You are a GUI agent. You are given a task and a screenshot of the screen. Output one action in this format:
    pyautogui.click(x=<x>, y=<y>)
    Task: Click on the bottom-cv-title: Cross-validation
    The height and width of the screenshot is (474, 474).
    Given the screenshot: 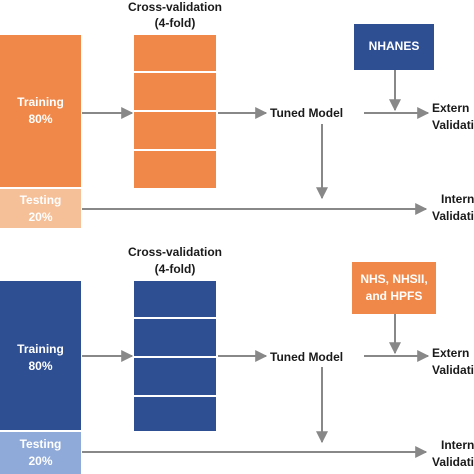 What is the action you would take?
    pyautogui.click(x=175, y=252)
    